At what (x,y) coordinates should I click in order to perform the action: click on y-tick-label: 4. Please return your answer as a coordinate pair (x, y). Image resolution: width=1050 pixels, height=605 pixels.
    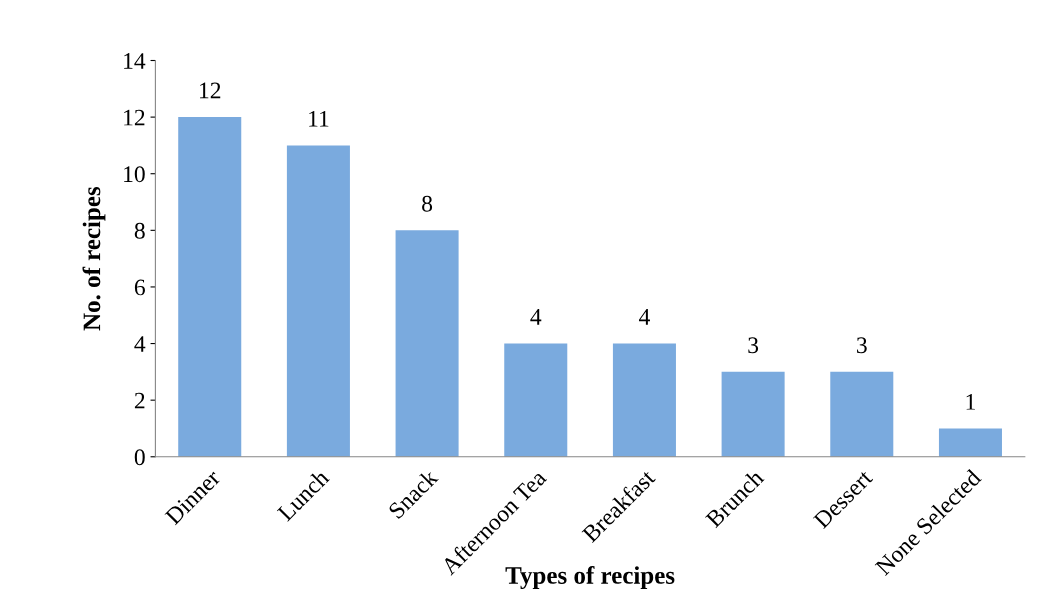
    Looking at the image, I should click on (140, 344).